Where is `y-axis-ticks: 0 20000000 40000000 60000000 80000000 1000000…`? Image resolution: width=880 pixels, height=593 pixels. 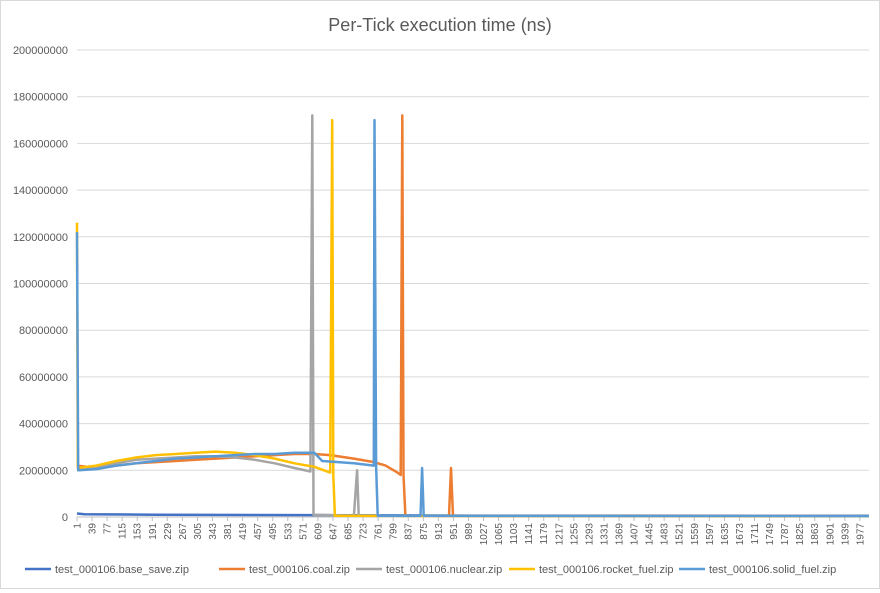 y-axis-ticks: 0 20000000 40000000 60000000 80000000 1000000… is located at coordinates (40, 284).